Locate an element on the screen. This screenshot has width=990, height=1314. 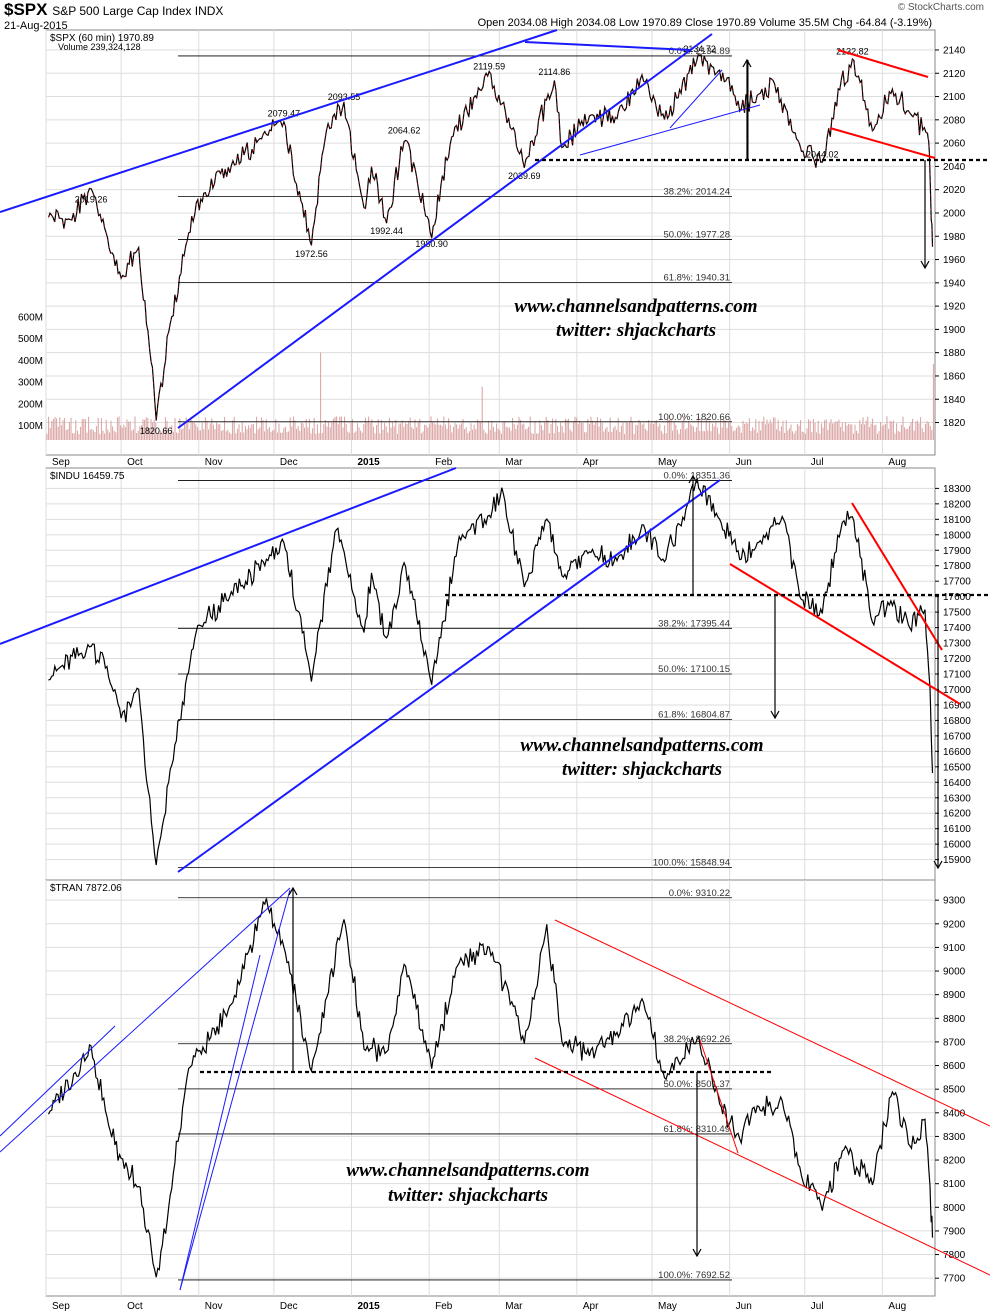
y-tick-label: 8300 is located at coordinates (954, 1137).